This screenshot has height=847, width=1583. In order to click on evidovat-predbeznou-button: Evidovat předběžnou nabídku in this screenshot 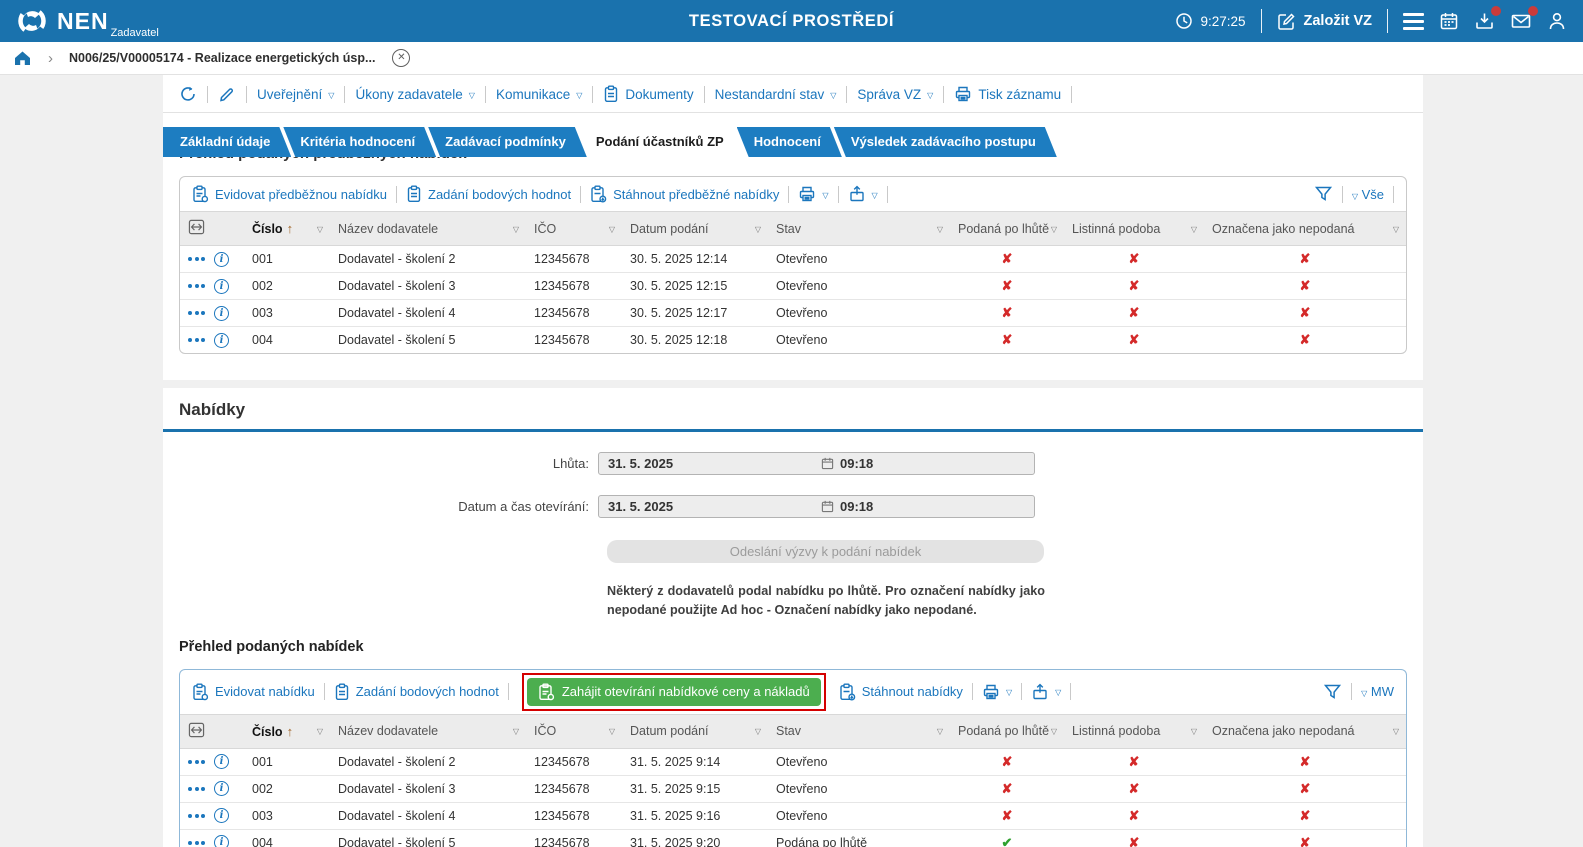, I will do `click(289, 194)`.